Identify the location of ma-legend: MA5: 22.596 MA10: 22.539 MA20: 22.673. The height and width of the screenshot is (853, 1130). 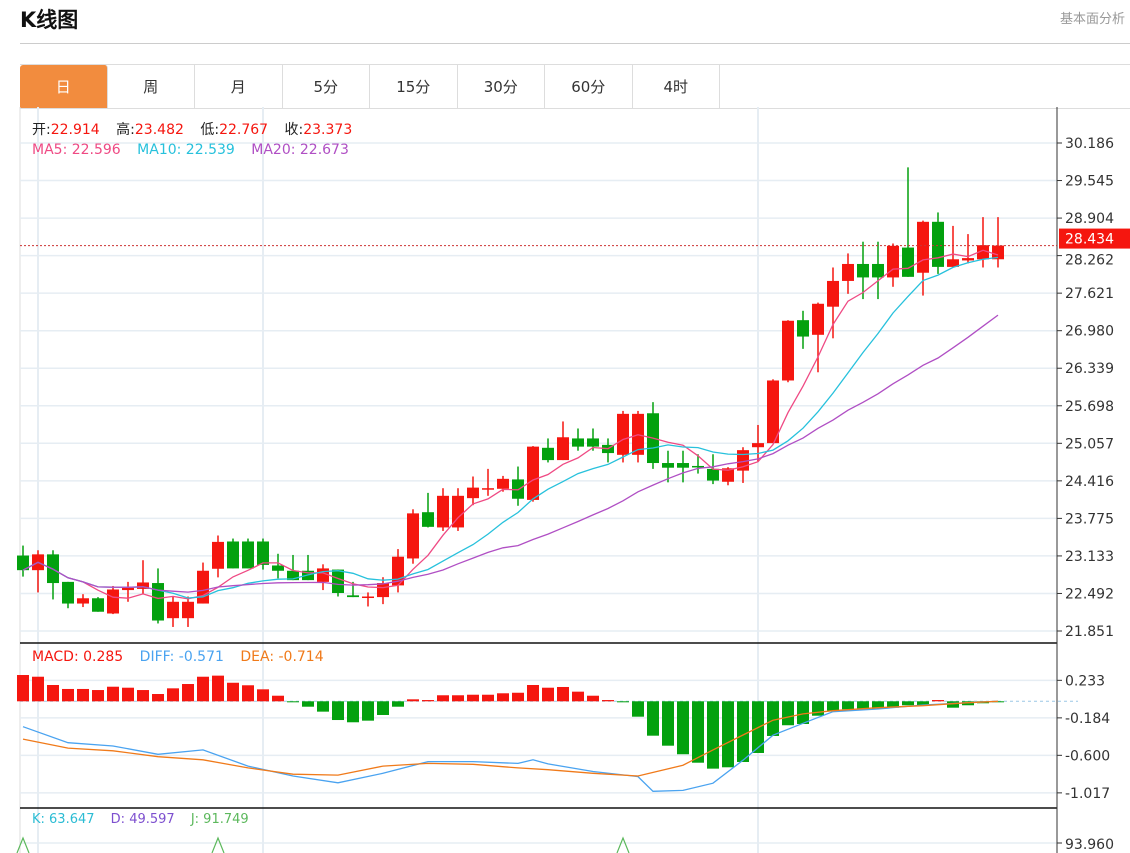
(196, 150).